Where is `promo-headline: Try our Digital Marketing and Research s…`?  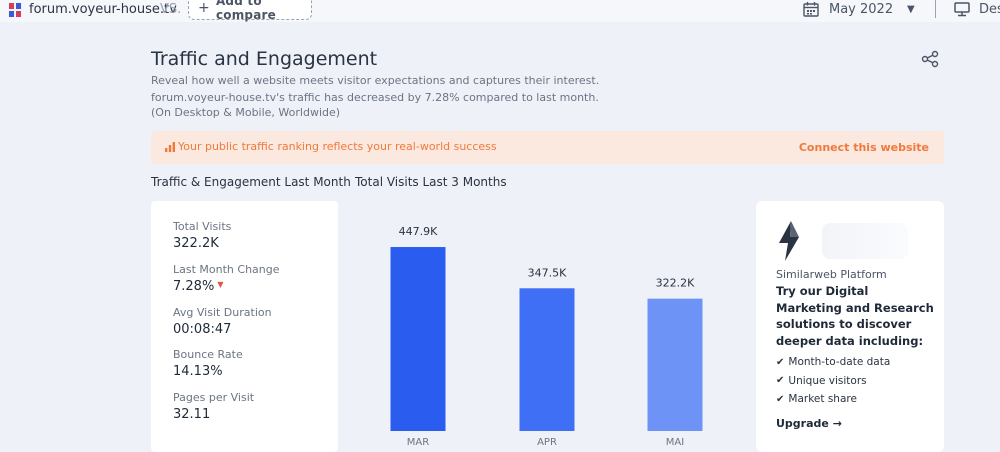 promo-headline: Try our Digital Marketing and Research s… is located at coordinates (855, 316).